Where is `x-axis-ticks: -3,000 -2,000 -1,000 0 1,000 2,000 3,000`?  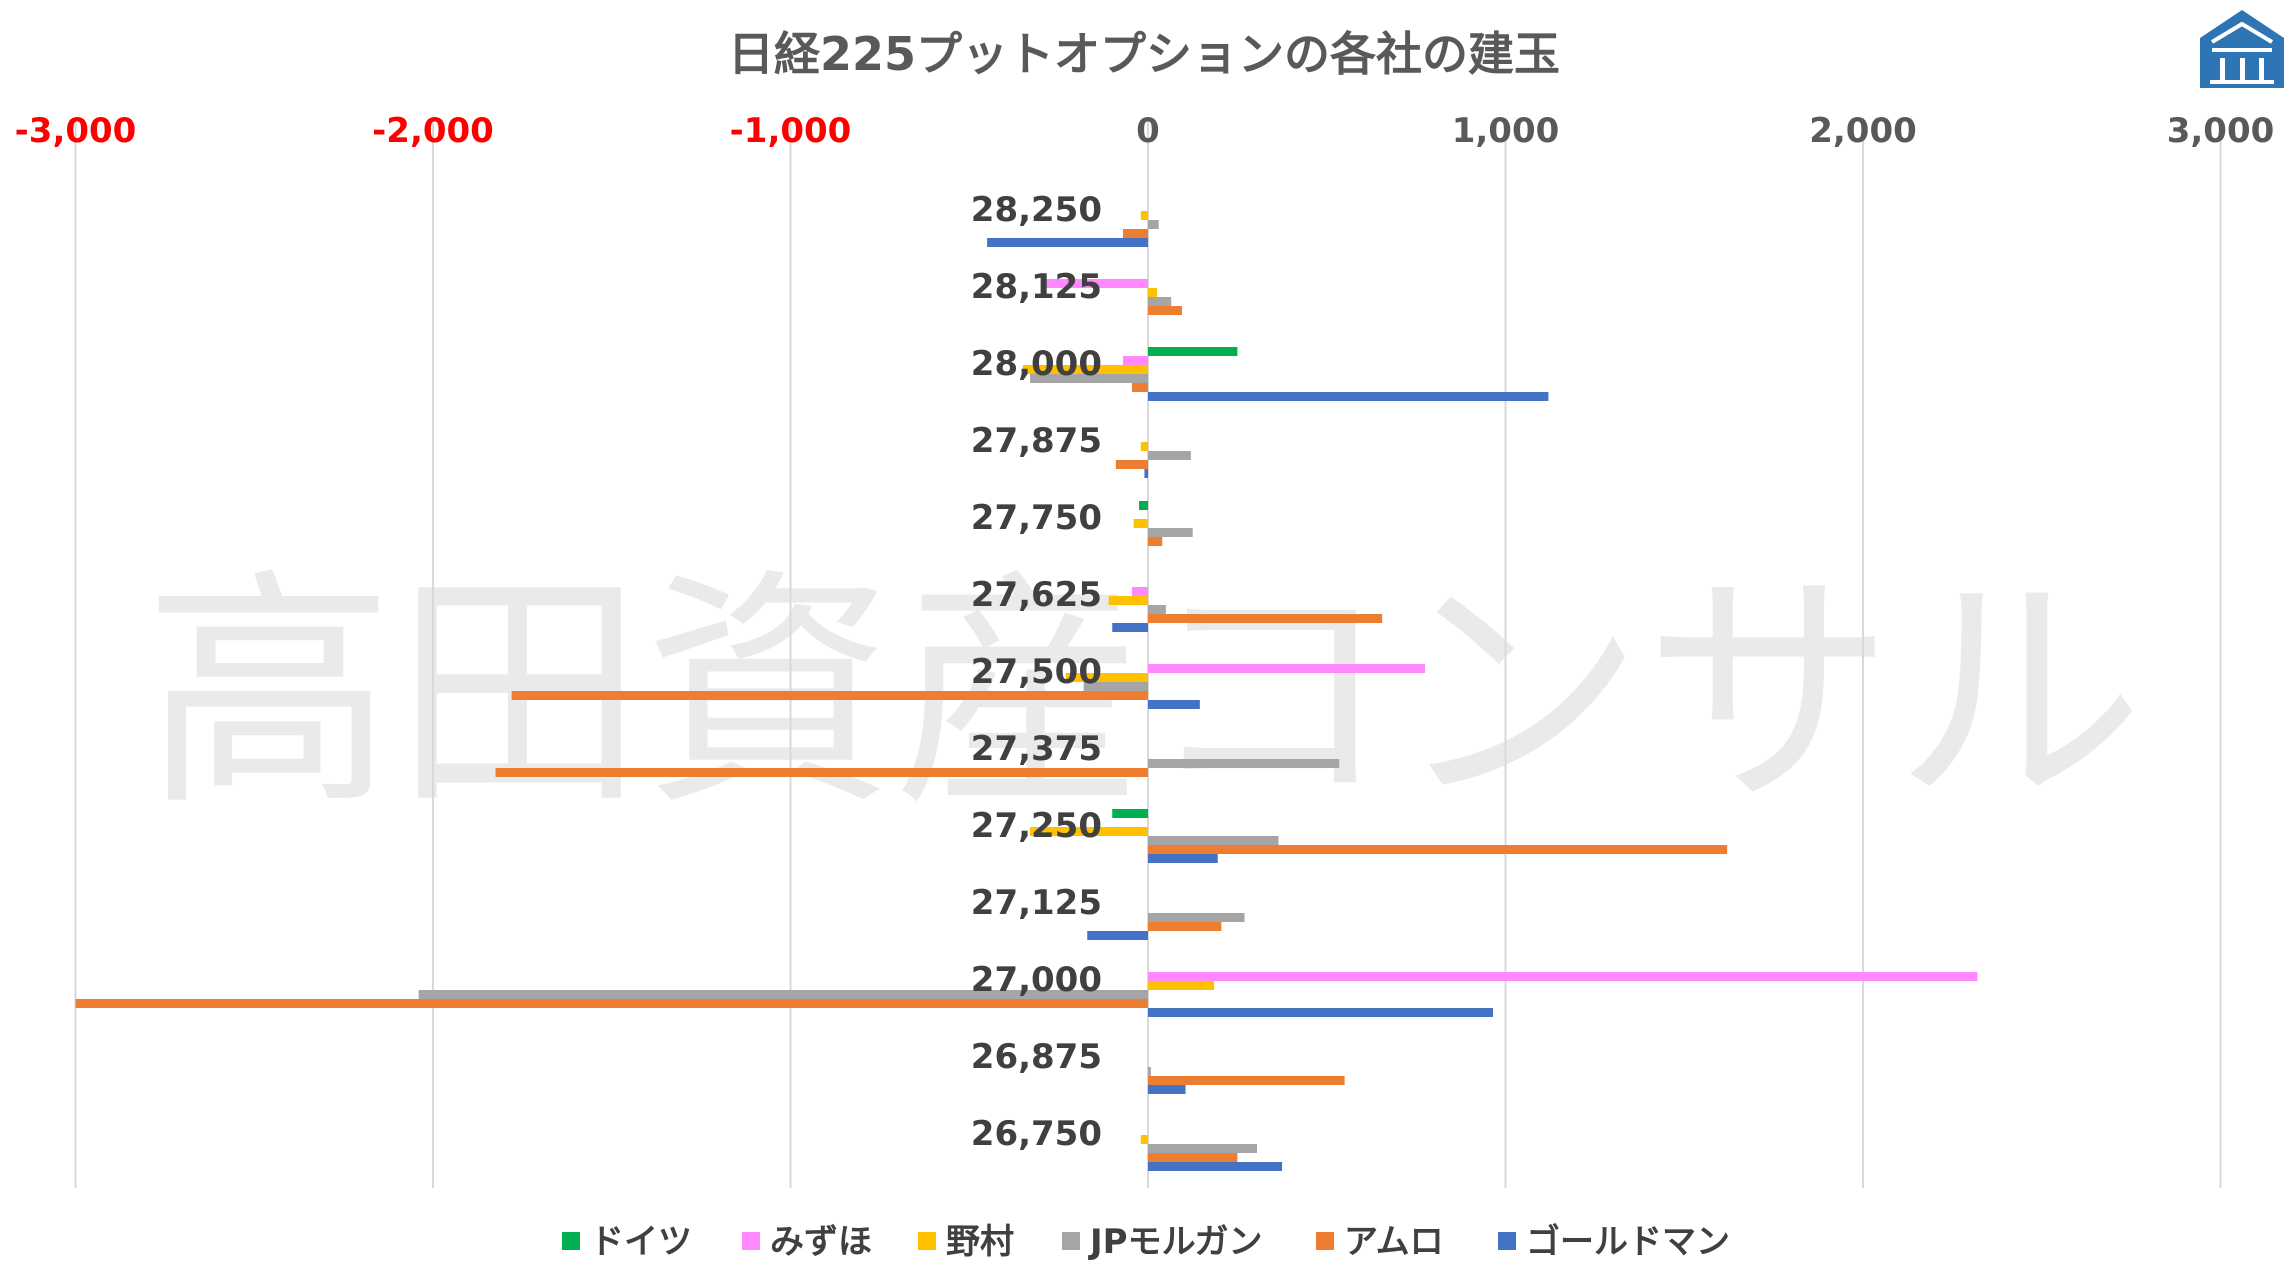 x-axis-ticks: -3,000 -2,000 -1,000 0 1,000 2,000 3,000 is located at coordinates (1145, 131).